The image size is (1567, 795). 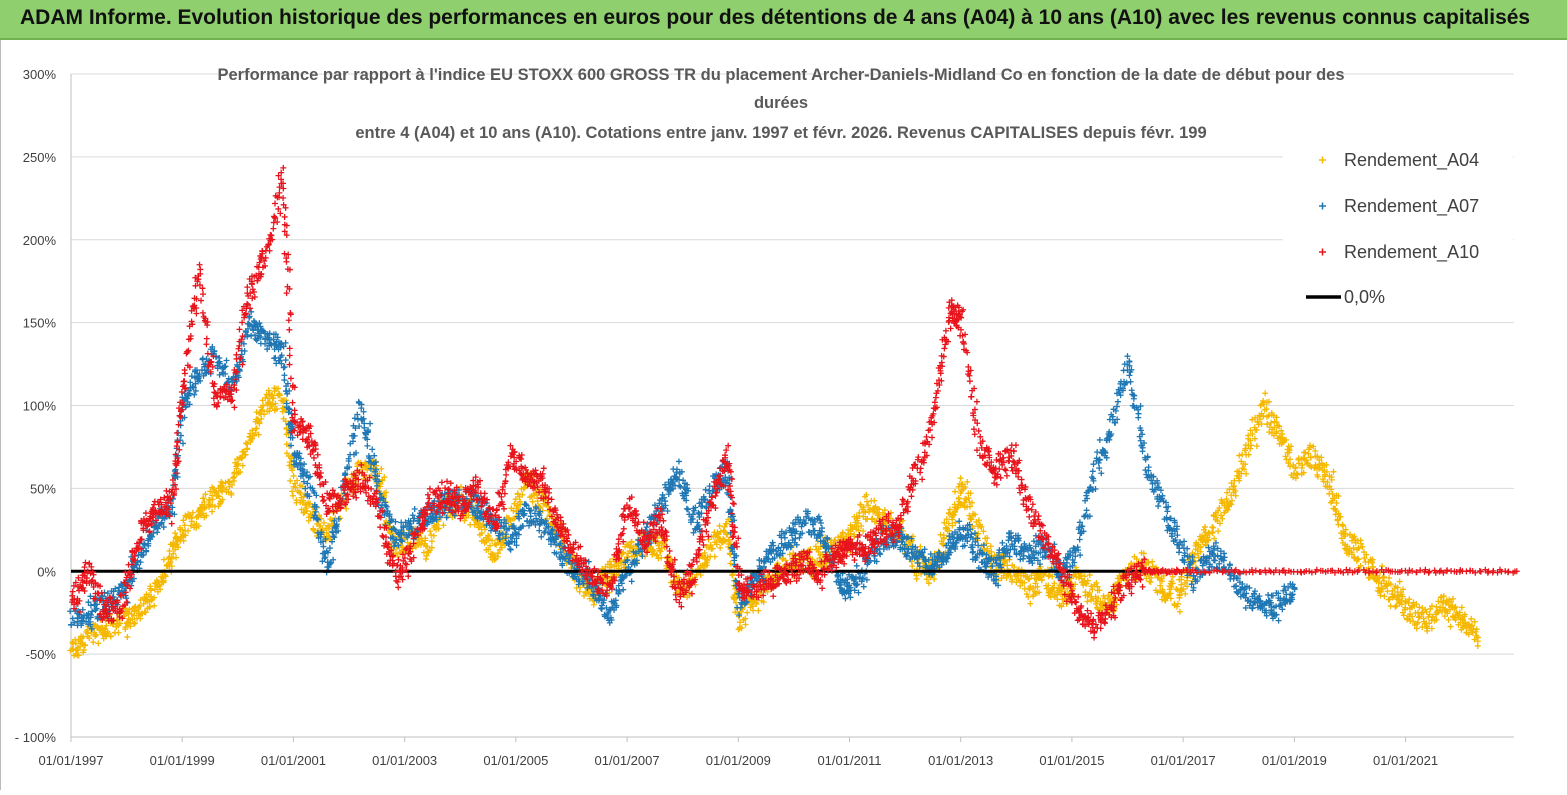 I want to click on y-tick-label: - 100%, so click(x=36, y=737).